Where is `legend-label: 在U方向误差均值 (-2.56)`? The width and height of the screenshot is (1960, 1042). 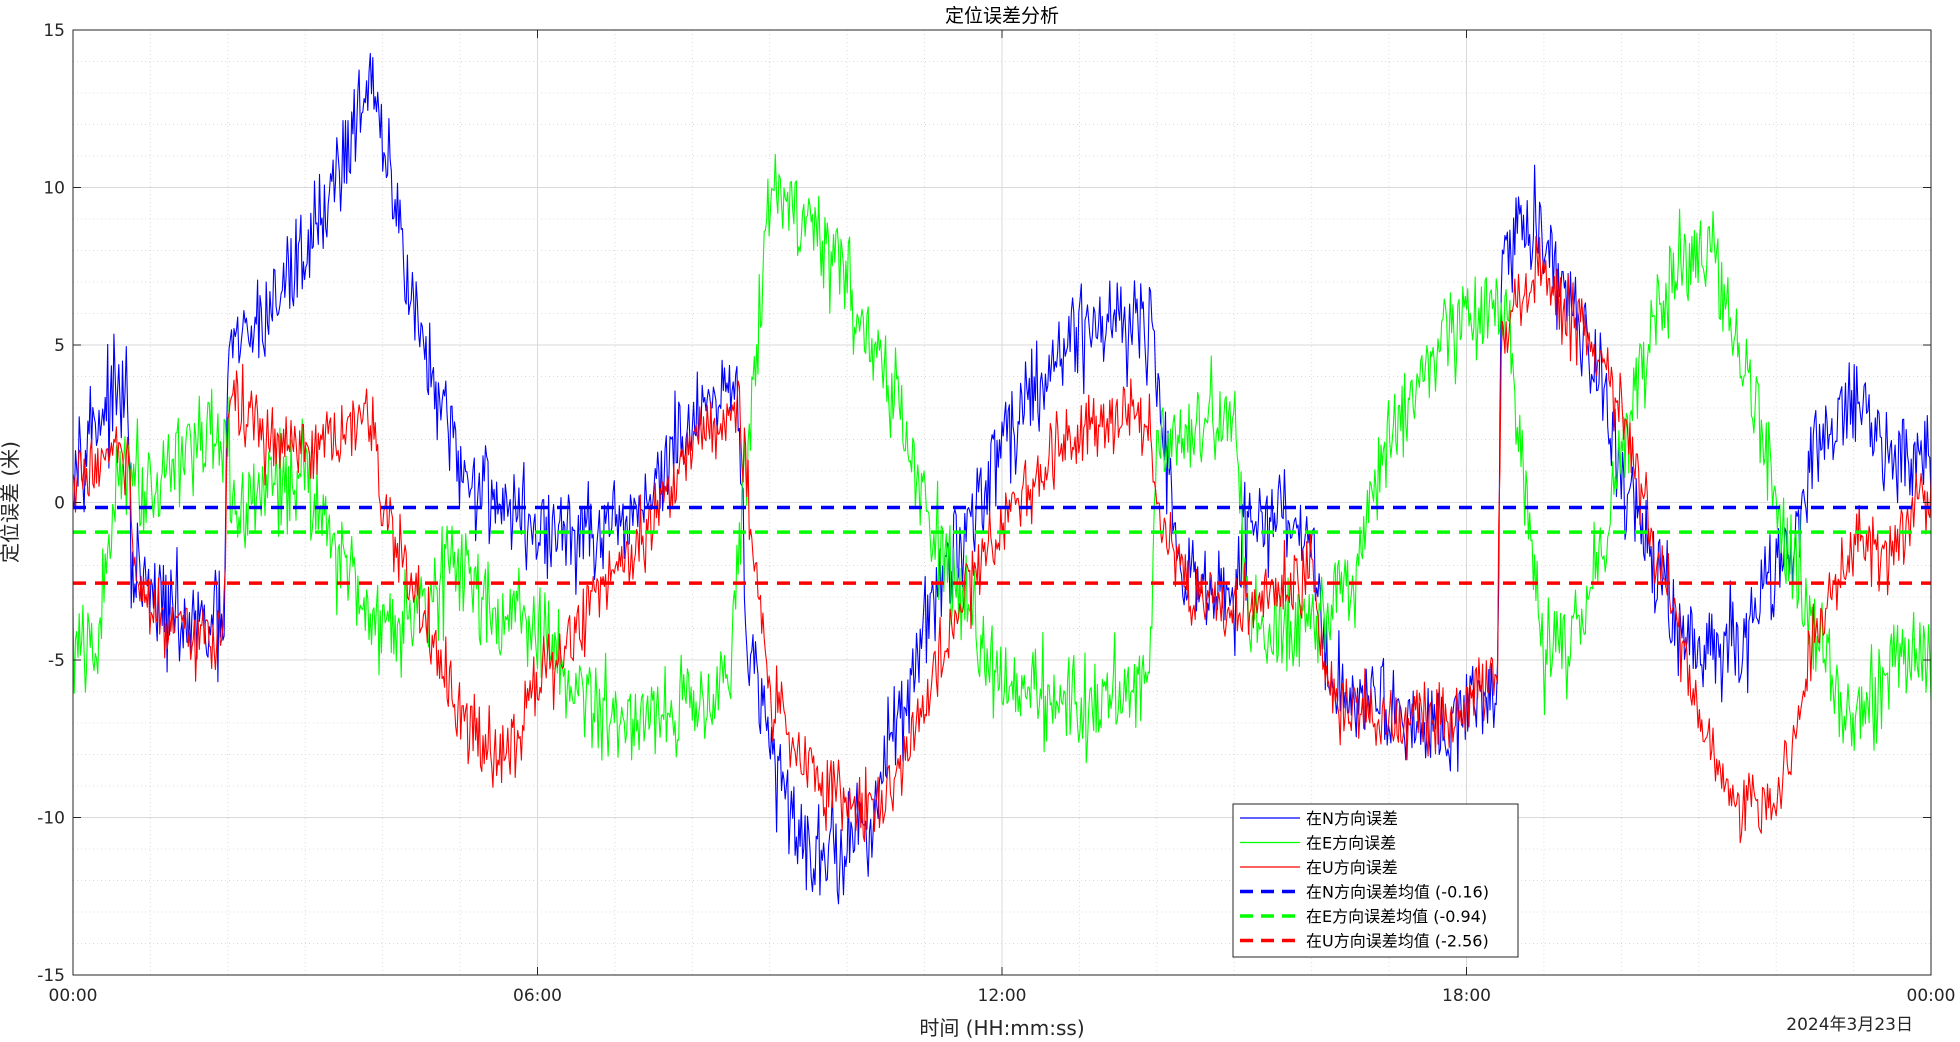
legend-label: 在U方向误差均值 (-2.56) is located at coordinates (1397, 941).